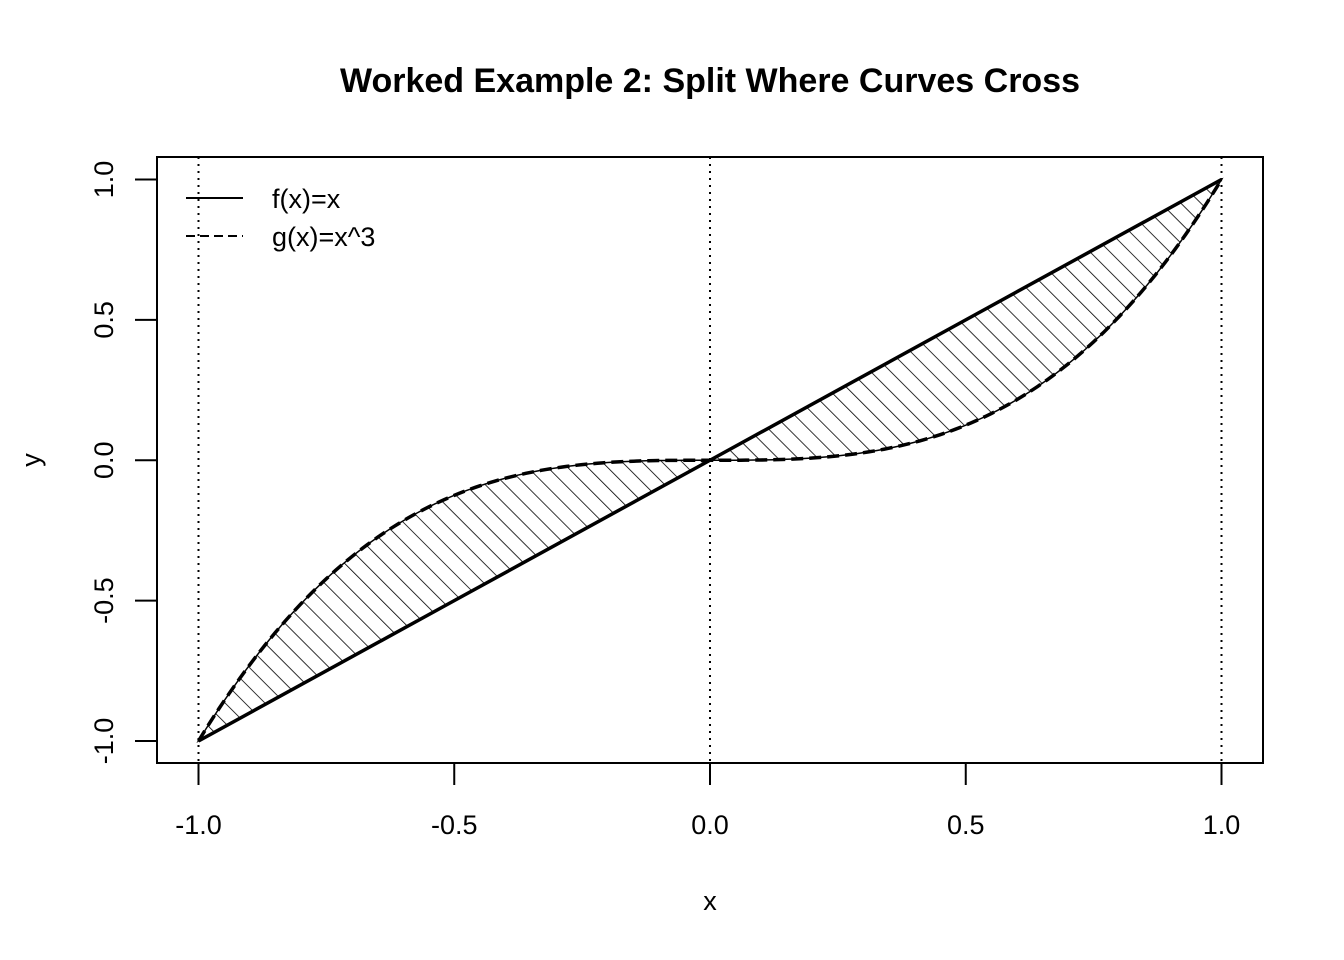  I want to click on y-tick-label: -0.5, so click(104, 600).